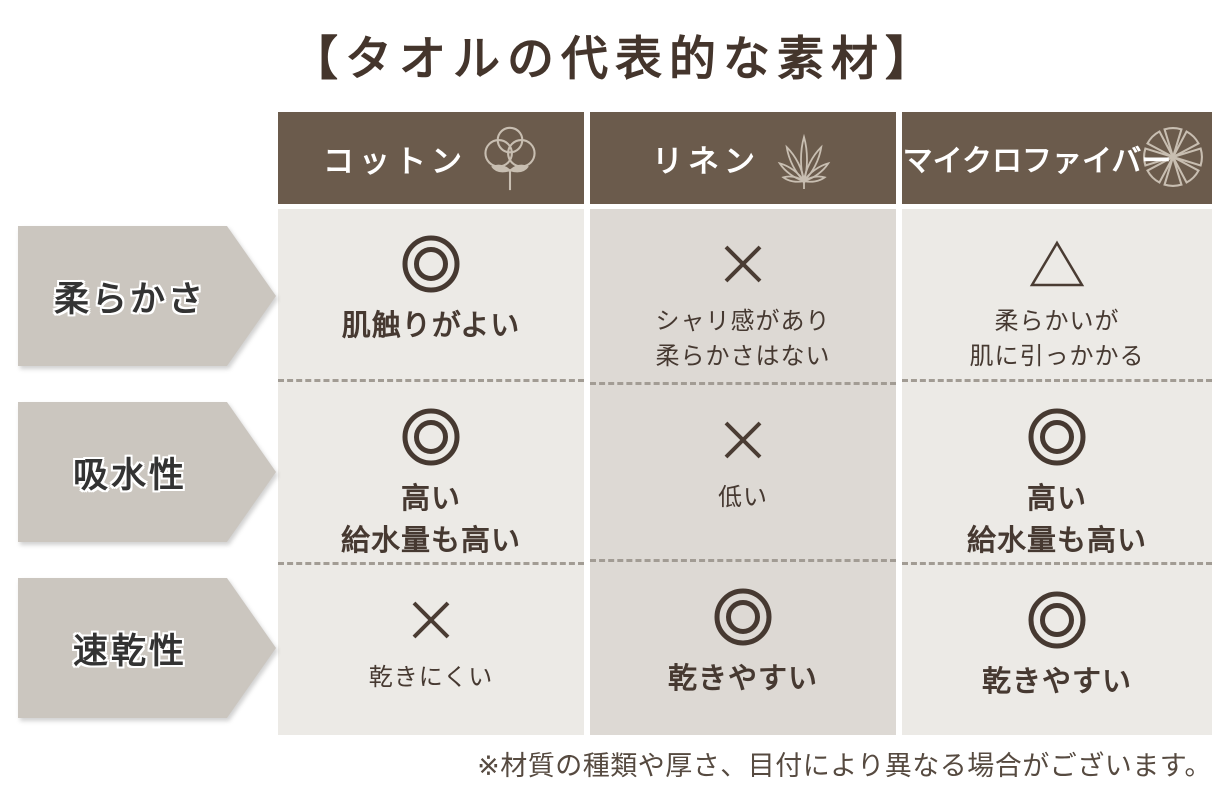 The width and height of the screenshot is (1230, 793). Describe the element at coordinates (615, 58) in the screenshot. I see `page-title: 【タオルの代表的な素材】` at that location.